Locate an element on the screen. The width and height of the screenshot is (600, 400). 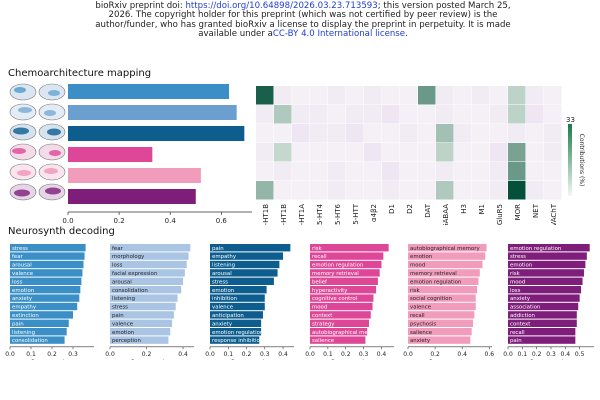
neurosynth-term-label: mood is located at coordinates (319, 308).